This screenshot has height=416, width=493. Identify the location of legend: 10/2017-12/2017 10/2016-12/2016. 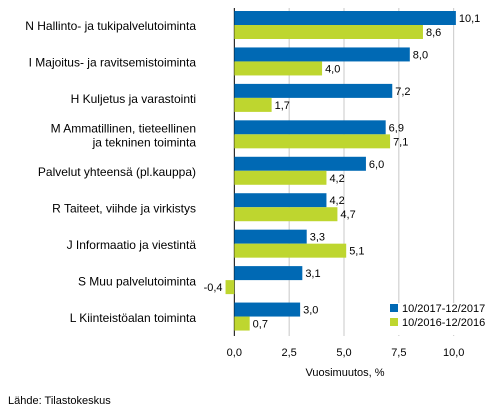
(436, 319).